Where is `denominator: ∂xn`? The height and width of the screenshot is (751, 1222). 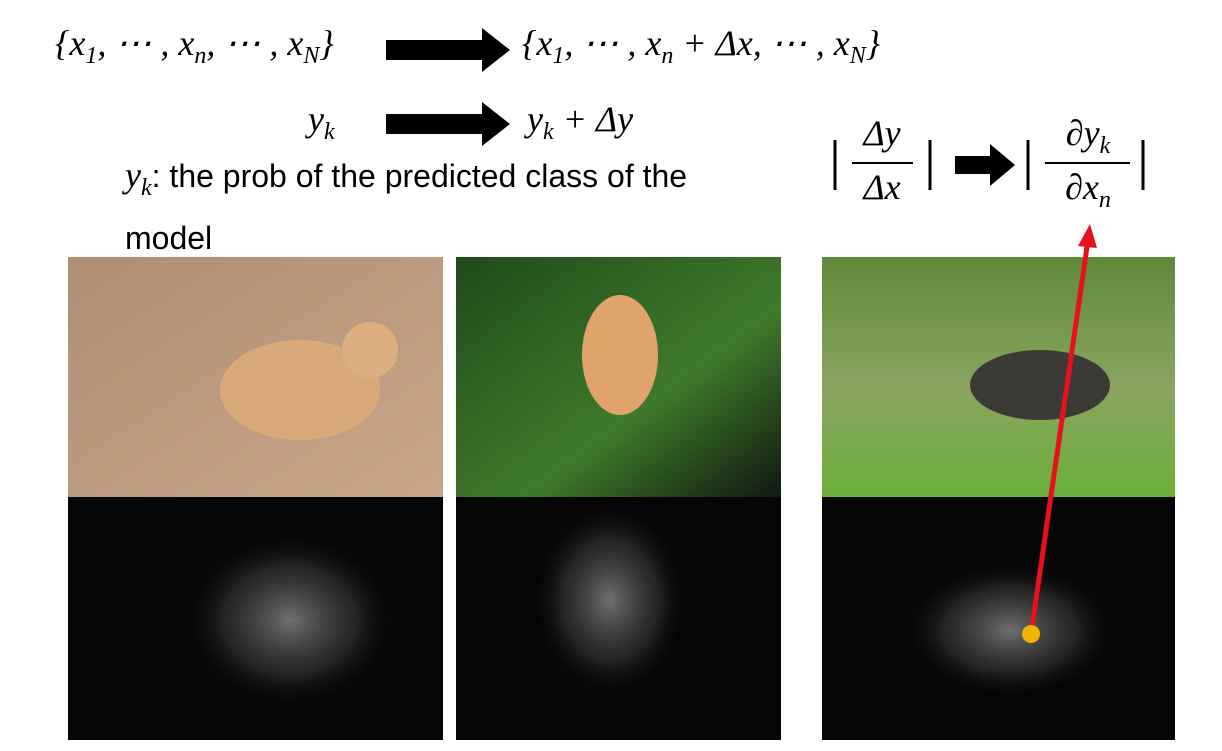
denominator: ∂xn is located at coordinates (1088, 190).